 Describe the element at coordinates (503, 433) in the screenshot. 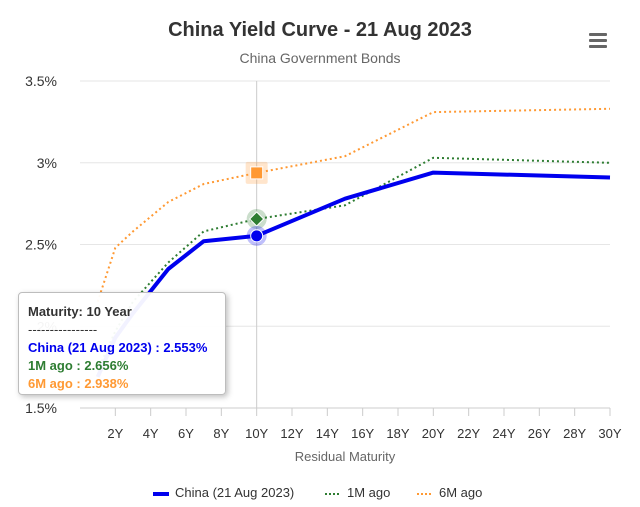

I see `x-tick-label: 24Y` at that location.